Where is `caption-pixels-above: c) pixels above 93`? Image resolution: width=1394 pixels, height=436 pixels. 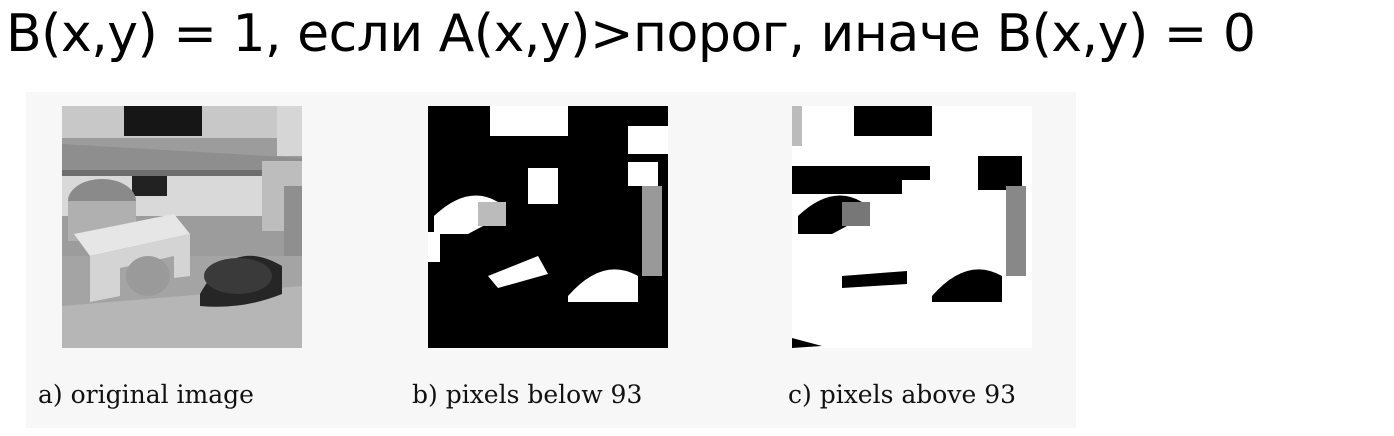
caption-pixels-above: c) pixels above 93 is located at coordinates (902, 394).